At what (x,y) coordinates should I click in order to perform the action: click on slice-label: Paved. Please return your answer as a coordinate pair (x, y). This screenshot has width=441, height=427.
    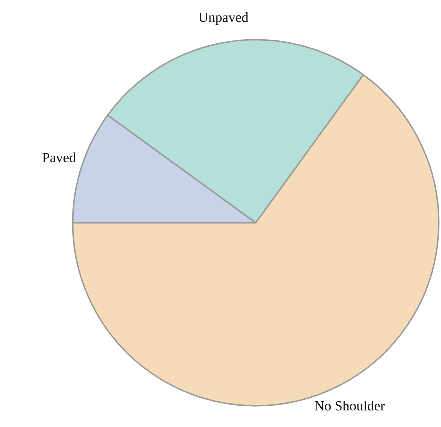
    Looking at the image, I should click on (59, 157).